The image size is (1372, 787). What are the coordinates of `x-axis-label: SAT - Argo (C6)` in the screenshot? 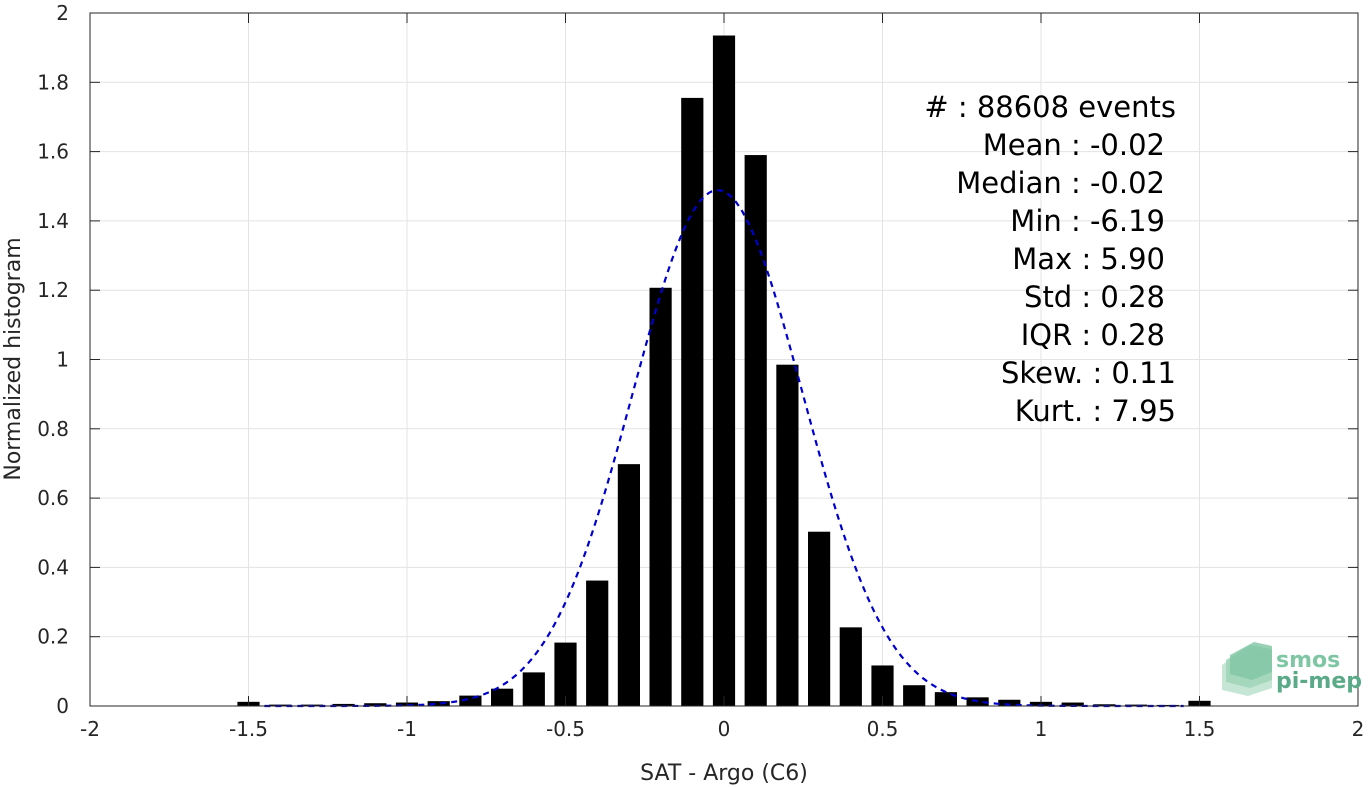 It's located at (724, 773).